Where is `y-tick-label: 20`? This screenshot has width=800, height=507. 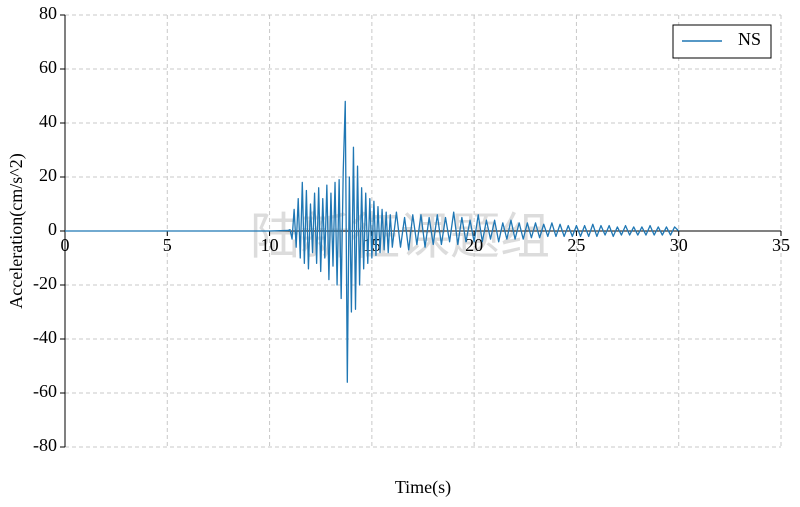 y-tick-label: 20 is located at coordinates (48, 175).